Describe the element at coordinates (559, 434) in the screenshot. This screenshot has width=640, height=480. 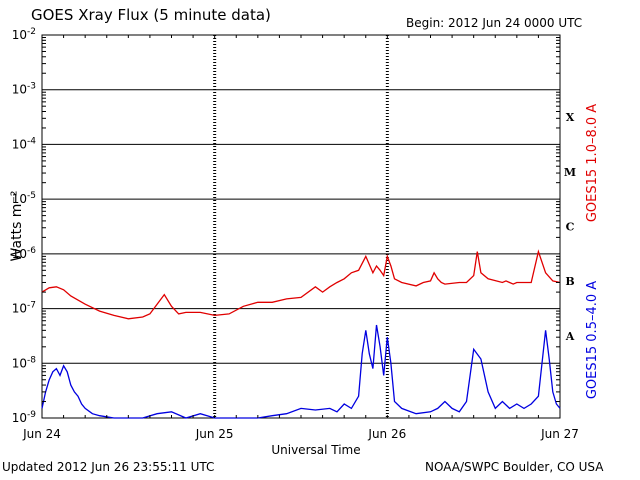
I see `x-tick-label: Jun 27` at that location.